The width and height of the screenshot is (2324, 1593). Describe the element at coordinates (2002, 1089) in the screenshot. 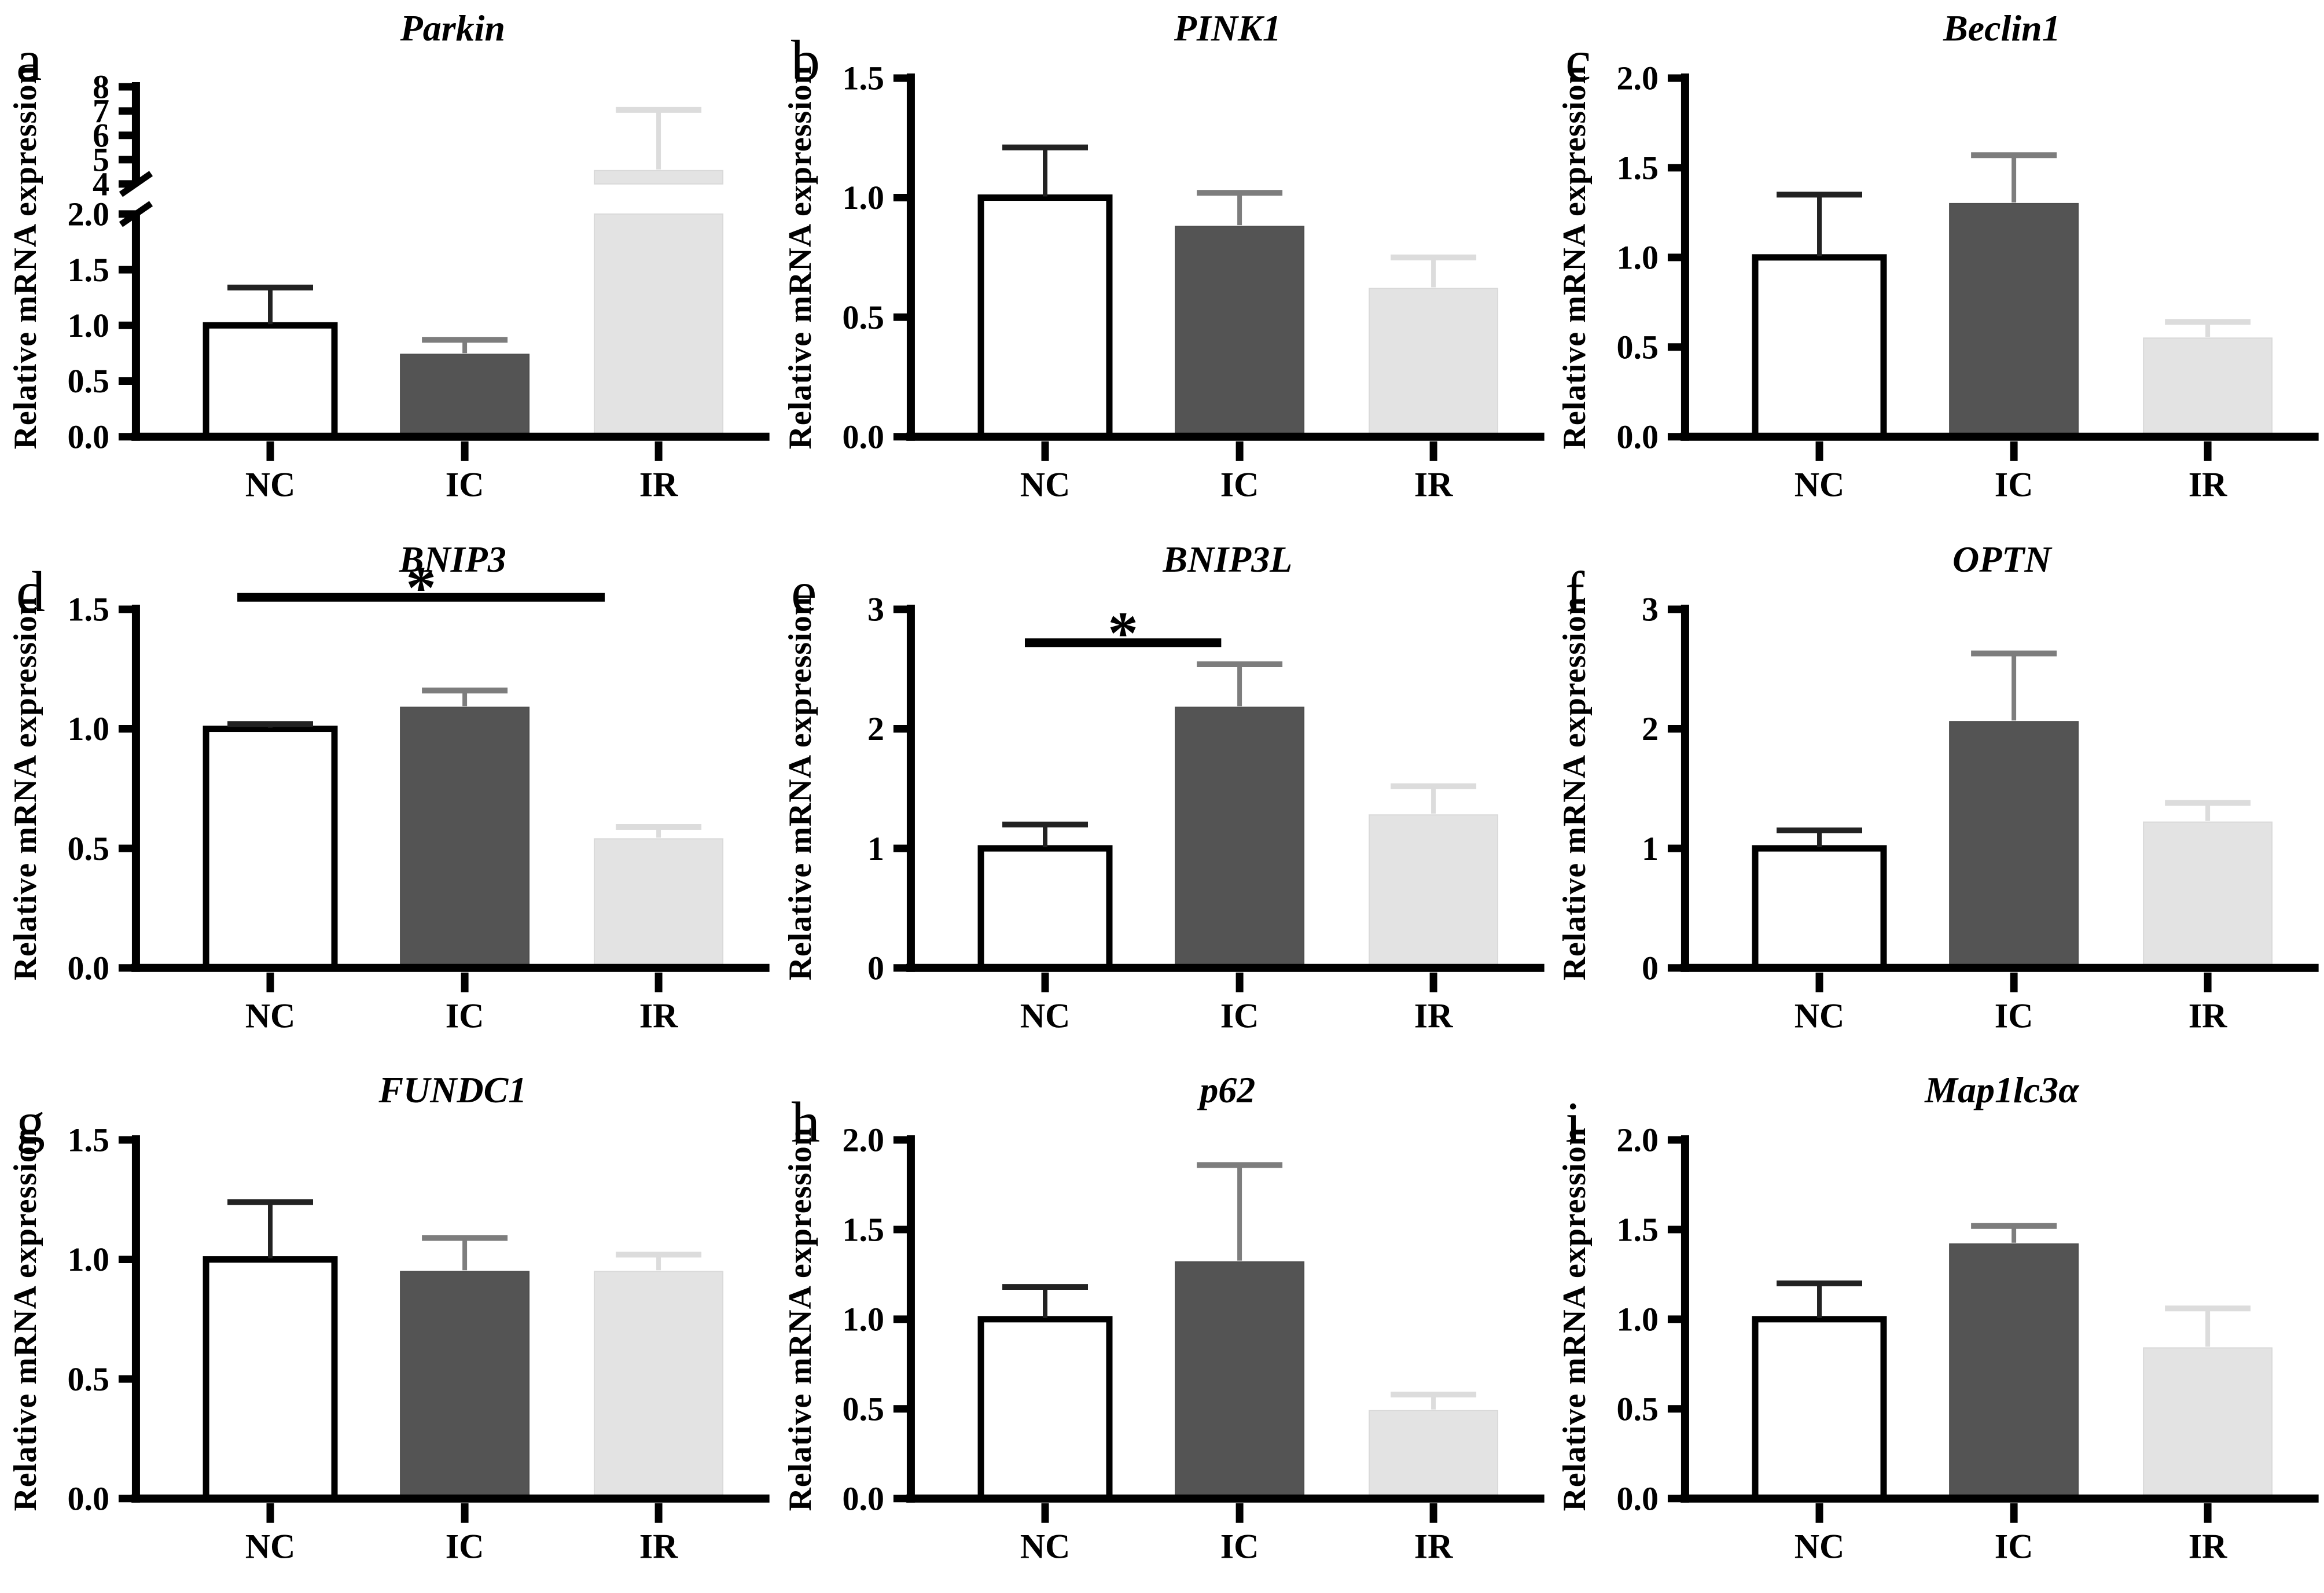

I see `panel-title: Map1lc3α` at that location.